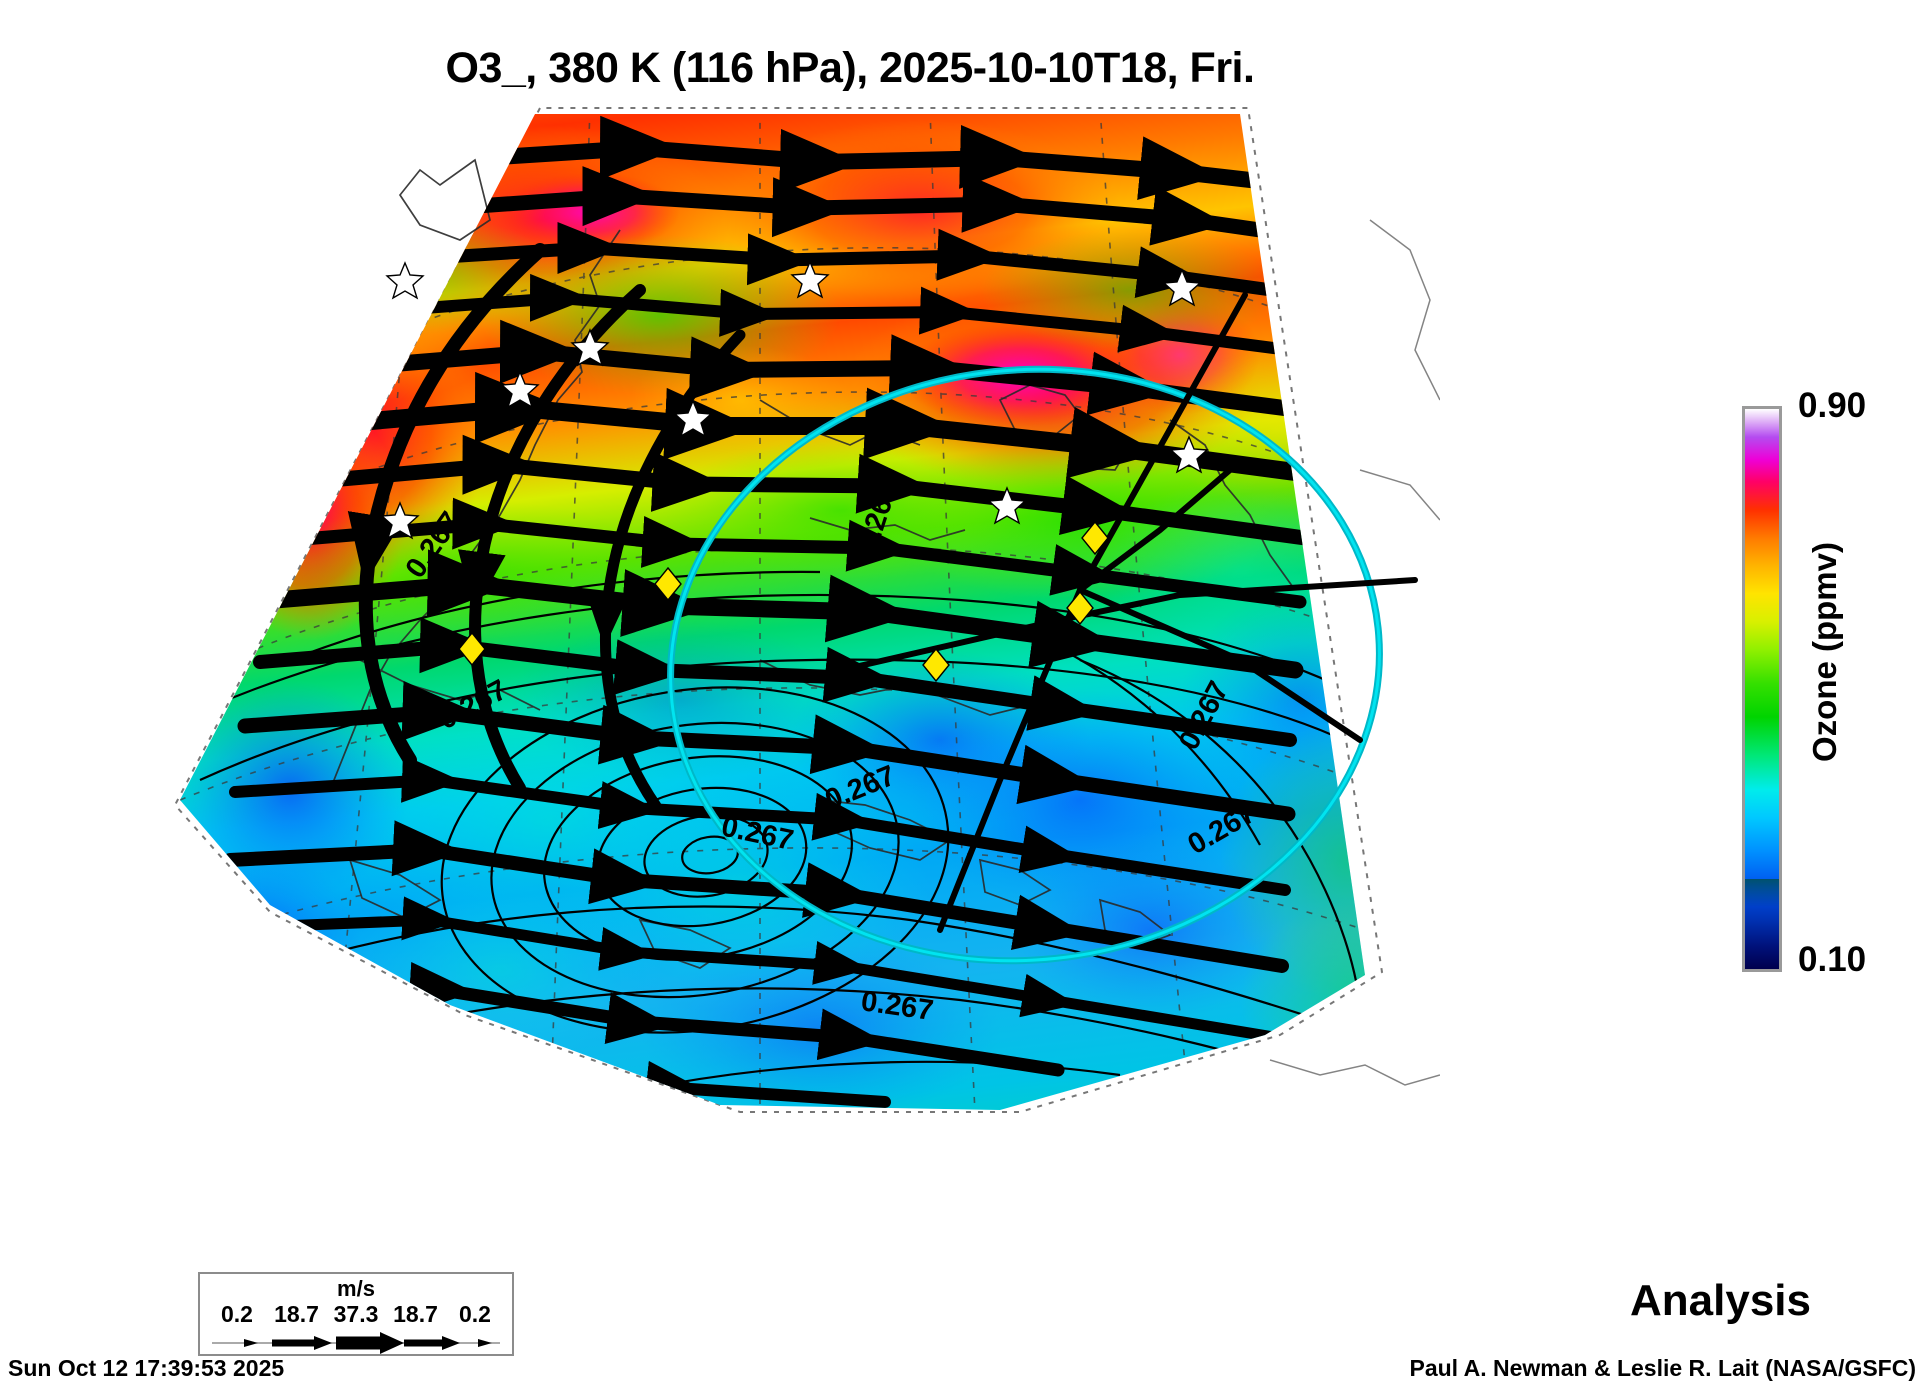  Describe the element at coordinates (1762, 689) in the screenshot. I see `colorbar-gradient` at that location.